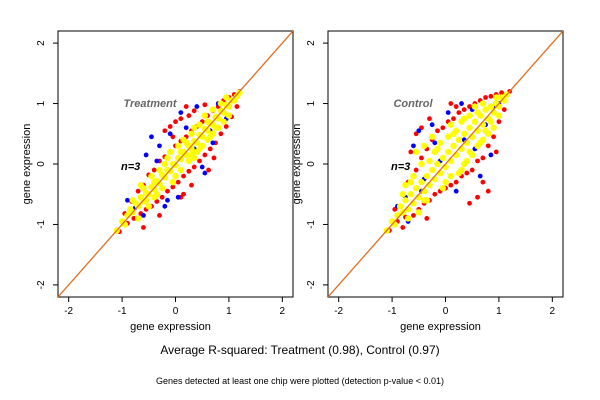  Describe the element at coordinates (440, 327) in the screenshot. I see `x-axis-label: gene expression` at that location.